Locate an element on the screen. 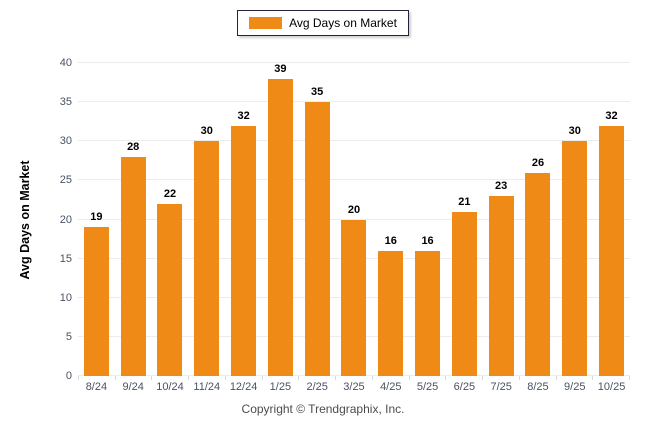  x-axis-ticks is located at coordinates (354, 378).